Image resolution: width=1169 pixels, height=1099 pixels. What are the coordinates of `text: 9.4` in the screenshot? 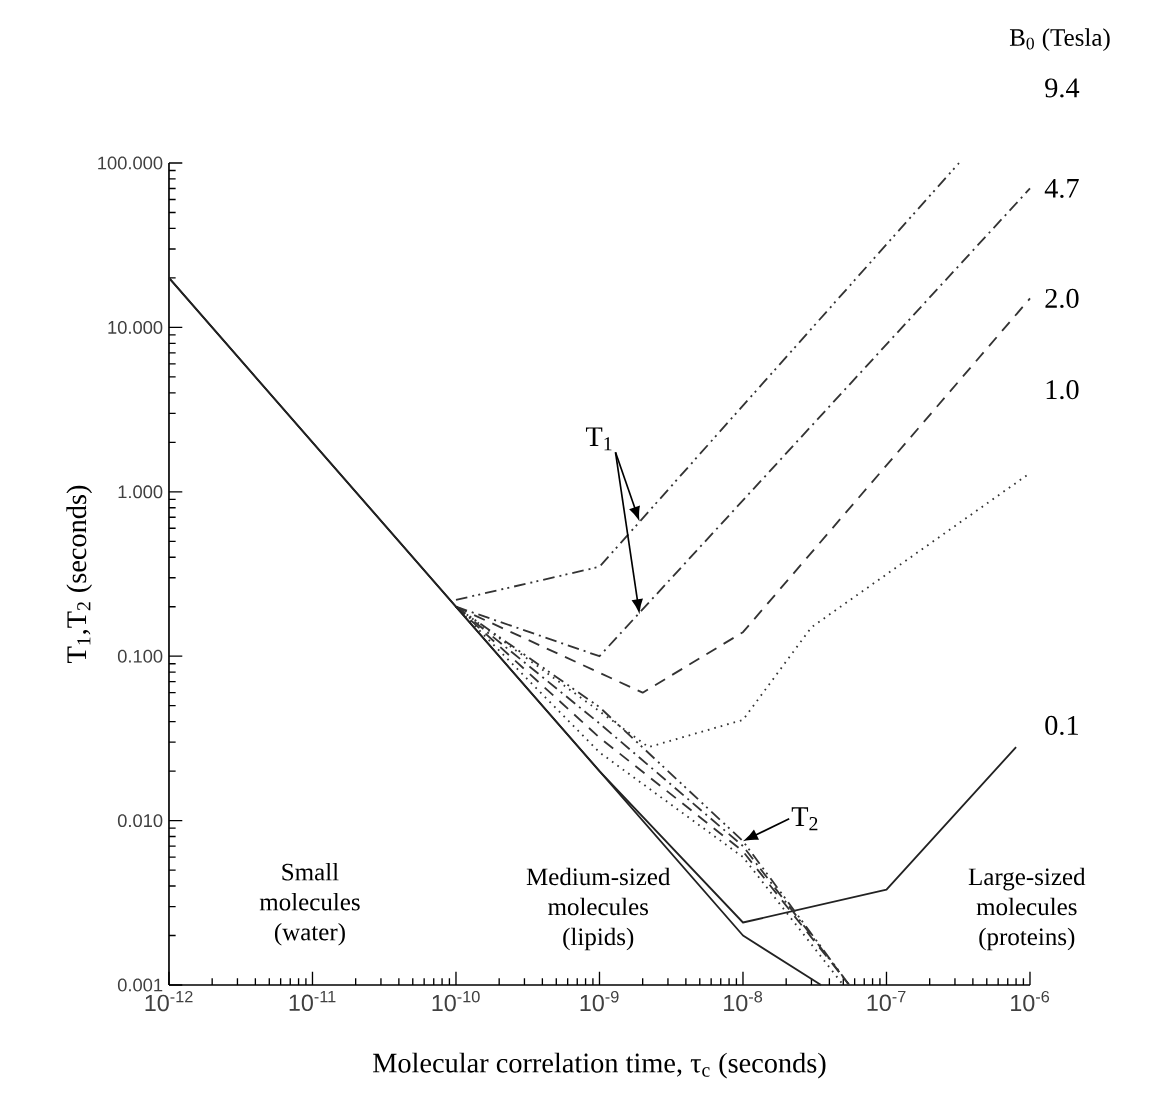 It's located at (1062, 88).